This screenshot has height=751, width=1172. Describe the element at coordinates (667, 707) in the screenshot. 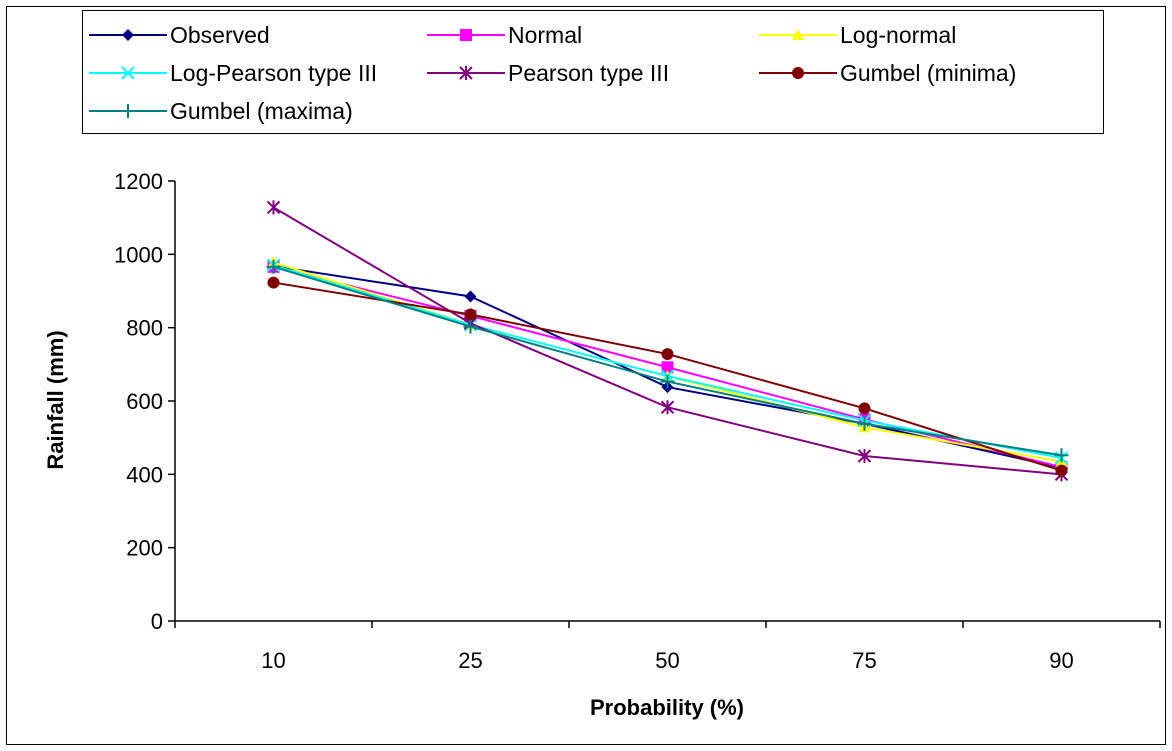

I see `x-axis-title: Probability (%)` at that location.